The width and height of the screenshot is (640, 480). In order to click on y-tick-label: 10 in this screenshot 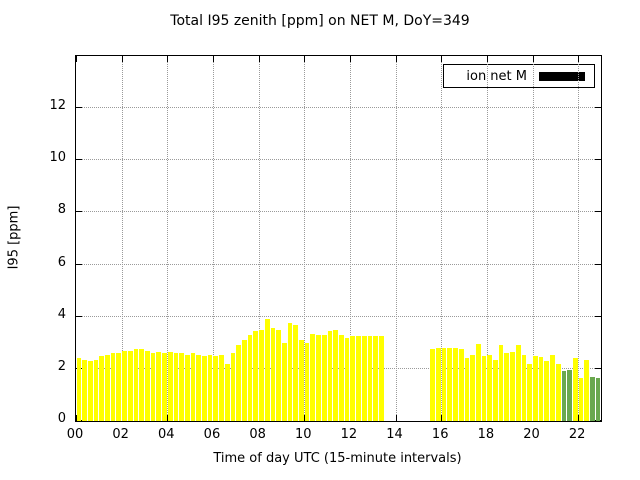, I will do `click(57, 158)`.